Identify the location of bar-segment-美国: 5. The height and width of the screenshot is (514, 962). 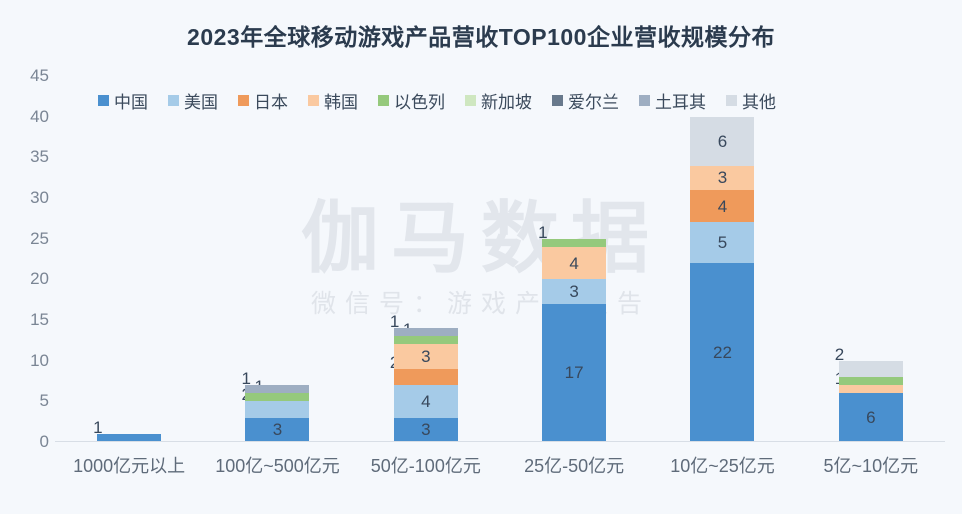
(722, 243).